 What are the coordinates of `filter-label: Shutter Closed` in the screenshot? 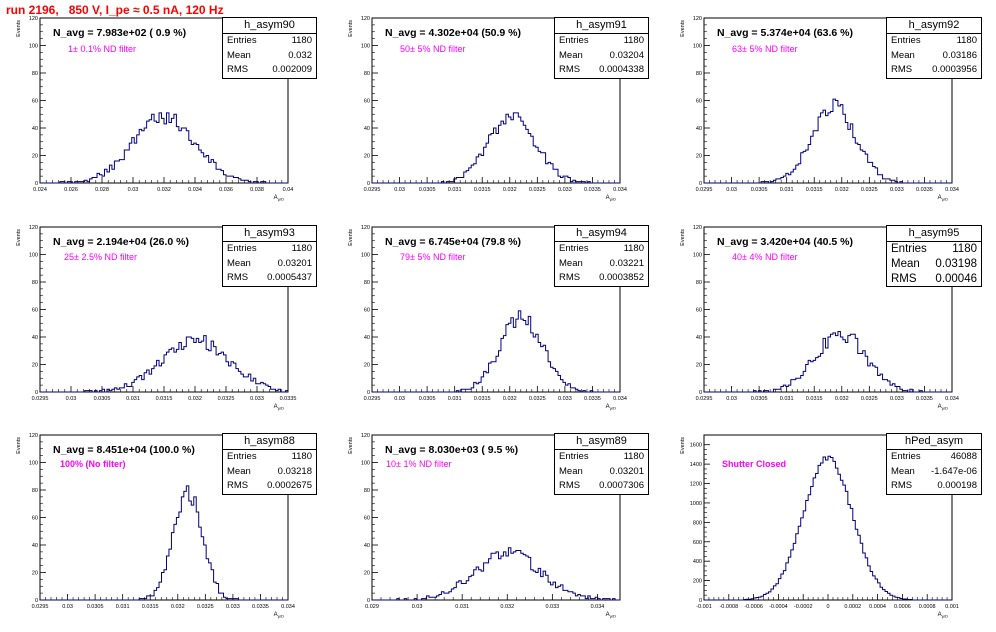 It's located at (754, 464).